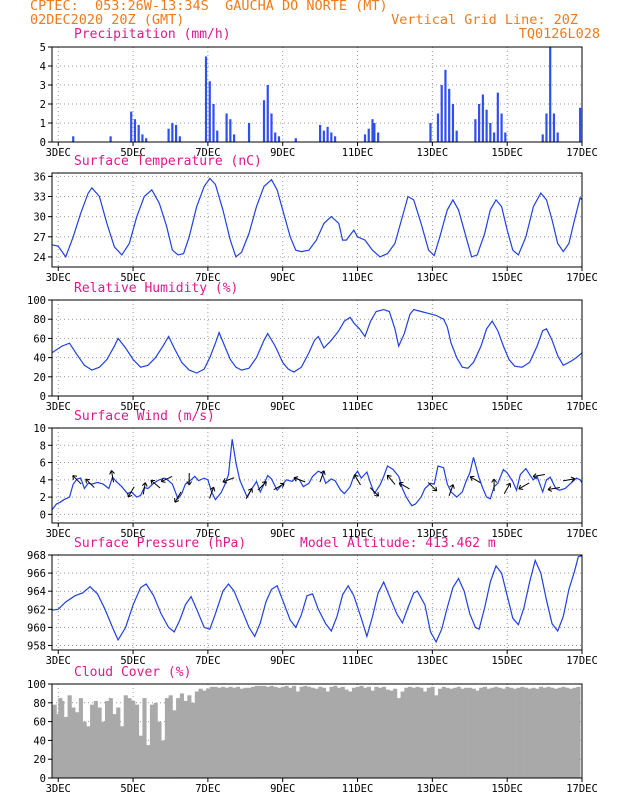 This screenshot has width=618, height=800. Describe the element at coordinates (43, 464) in the screenshot. I see `y-tick-label: 6` at that location.